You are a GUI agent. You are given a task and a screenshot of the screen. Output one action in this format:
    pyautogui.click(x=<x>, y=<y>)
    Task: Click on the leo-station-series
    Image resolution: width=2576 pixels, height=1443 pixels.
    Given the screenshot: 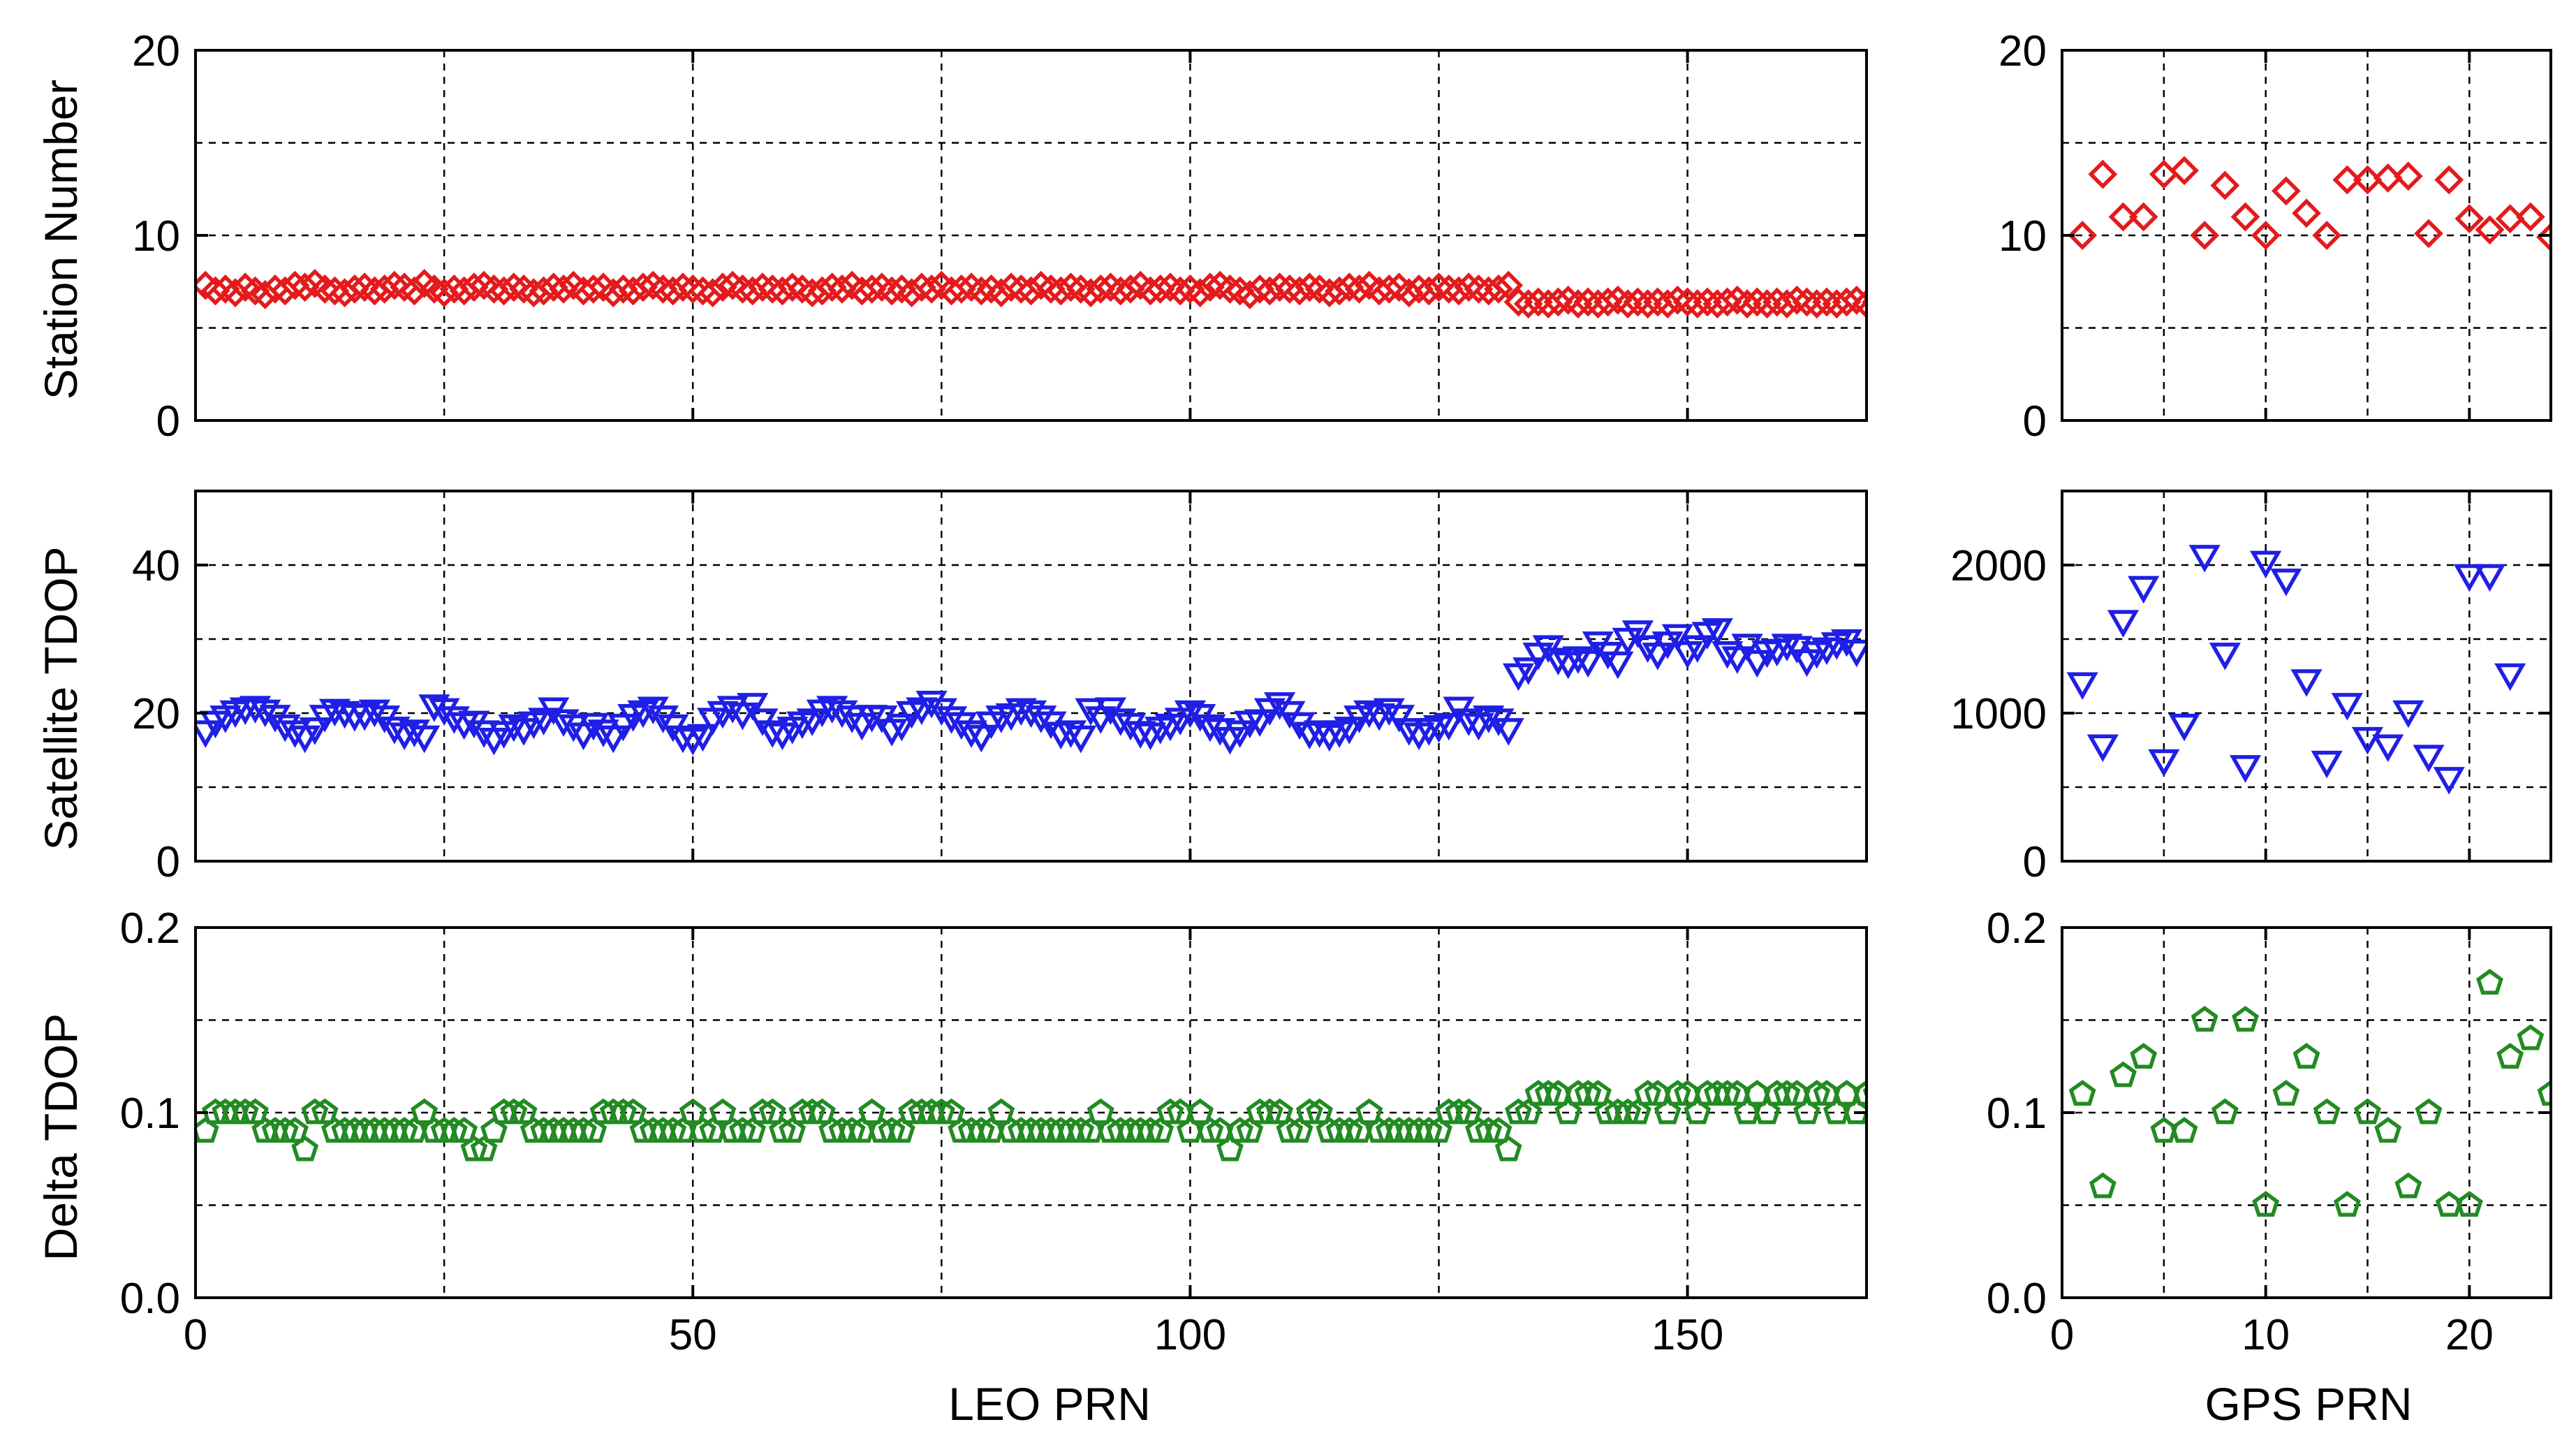 What is the action you would take?
    pyautogui.click(x=1031, y=293)
    